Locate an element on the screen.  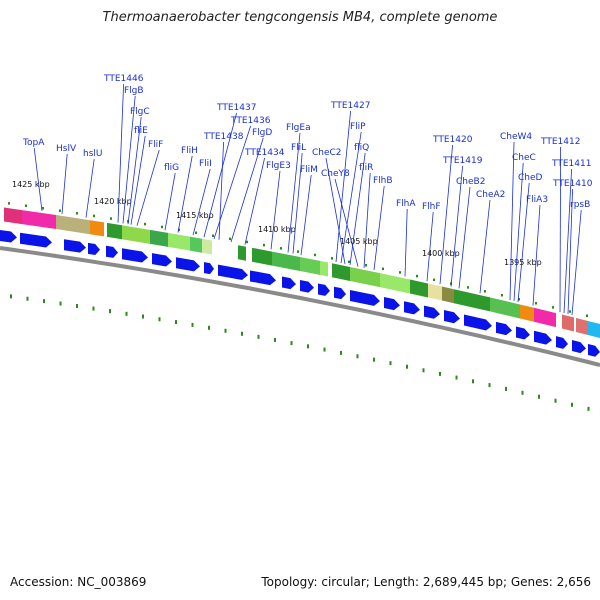
scale-label: 1425 kbp is located at coordinates (31, 184).